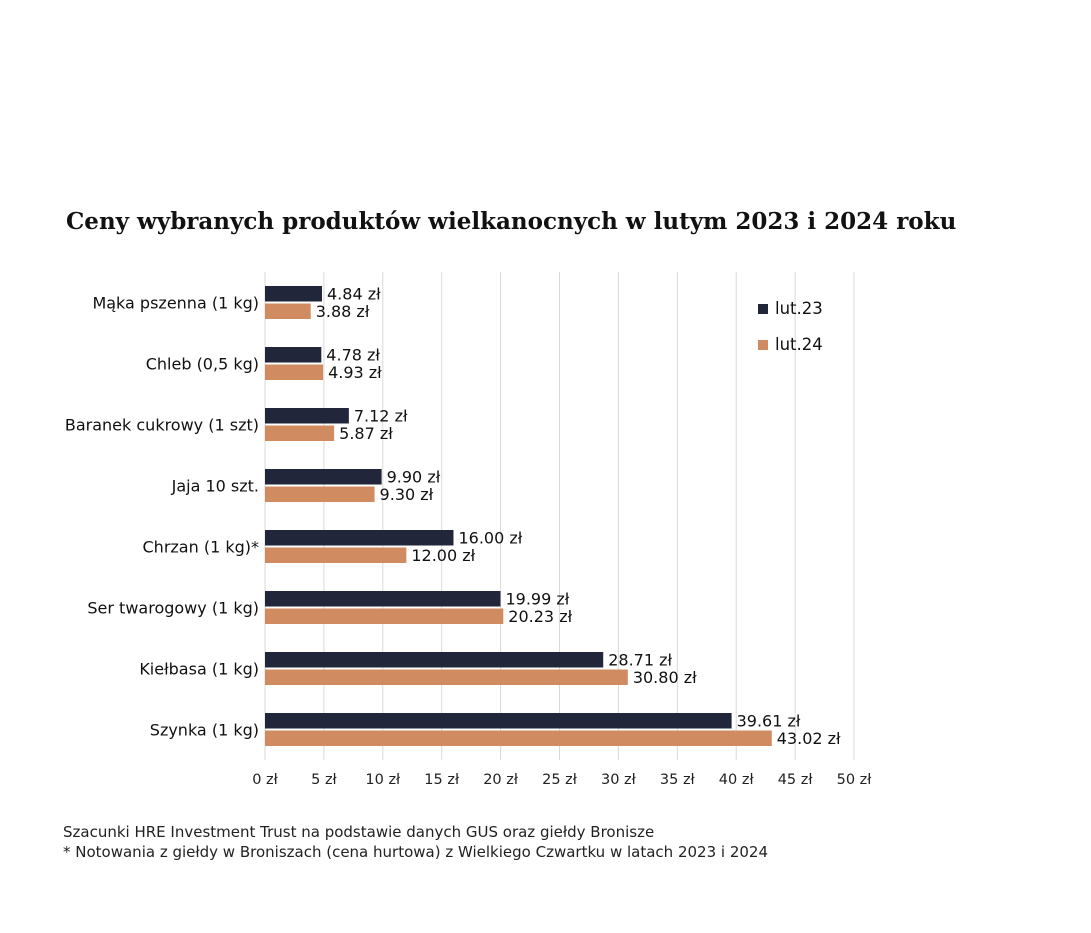 Image resolution: width=1091 pixels, height=933 pixels. Describe the element at coordinates (640, 660) in the screenshot. I see `data-label: 28.71 zł` at that location.